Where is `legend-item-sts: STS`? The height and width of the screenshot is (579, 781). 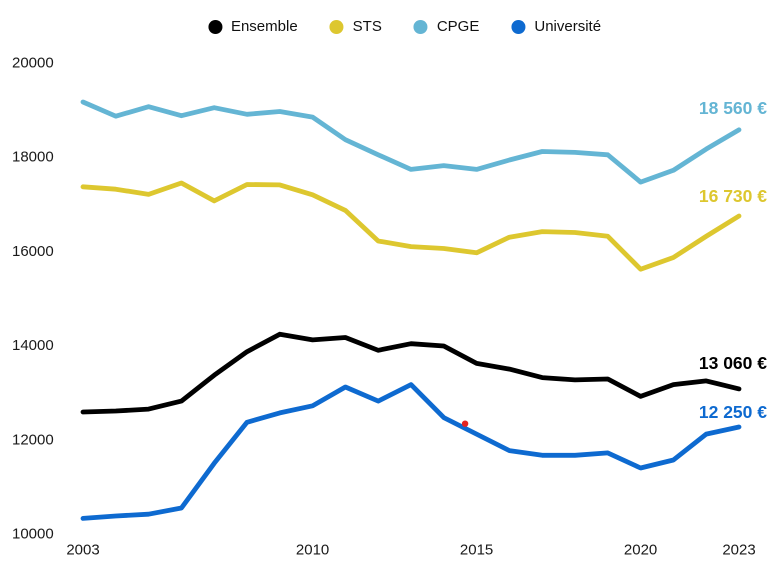
legend-item-sts: STS is located at coordinates (355, 26).